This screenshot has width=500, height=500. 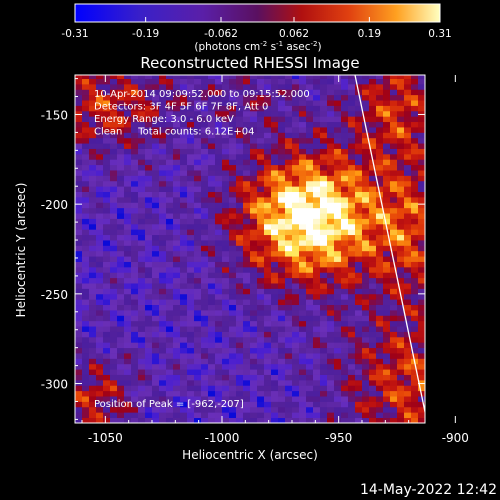 What do you see at coordinates (174, 132) in the screenshot?
I see `annotation-line: Clean Total counts: 6.12E+04` at bounding box center [174, 132].